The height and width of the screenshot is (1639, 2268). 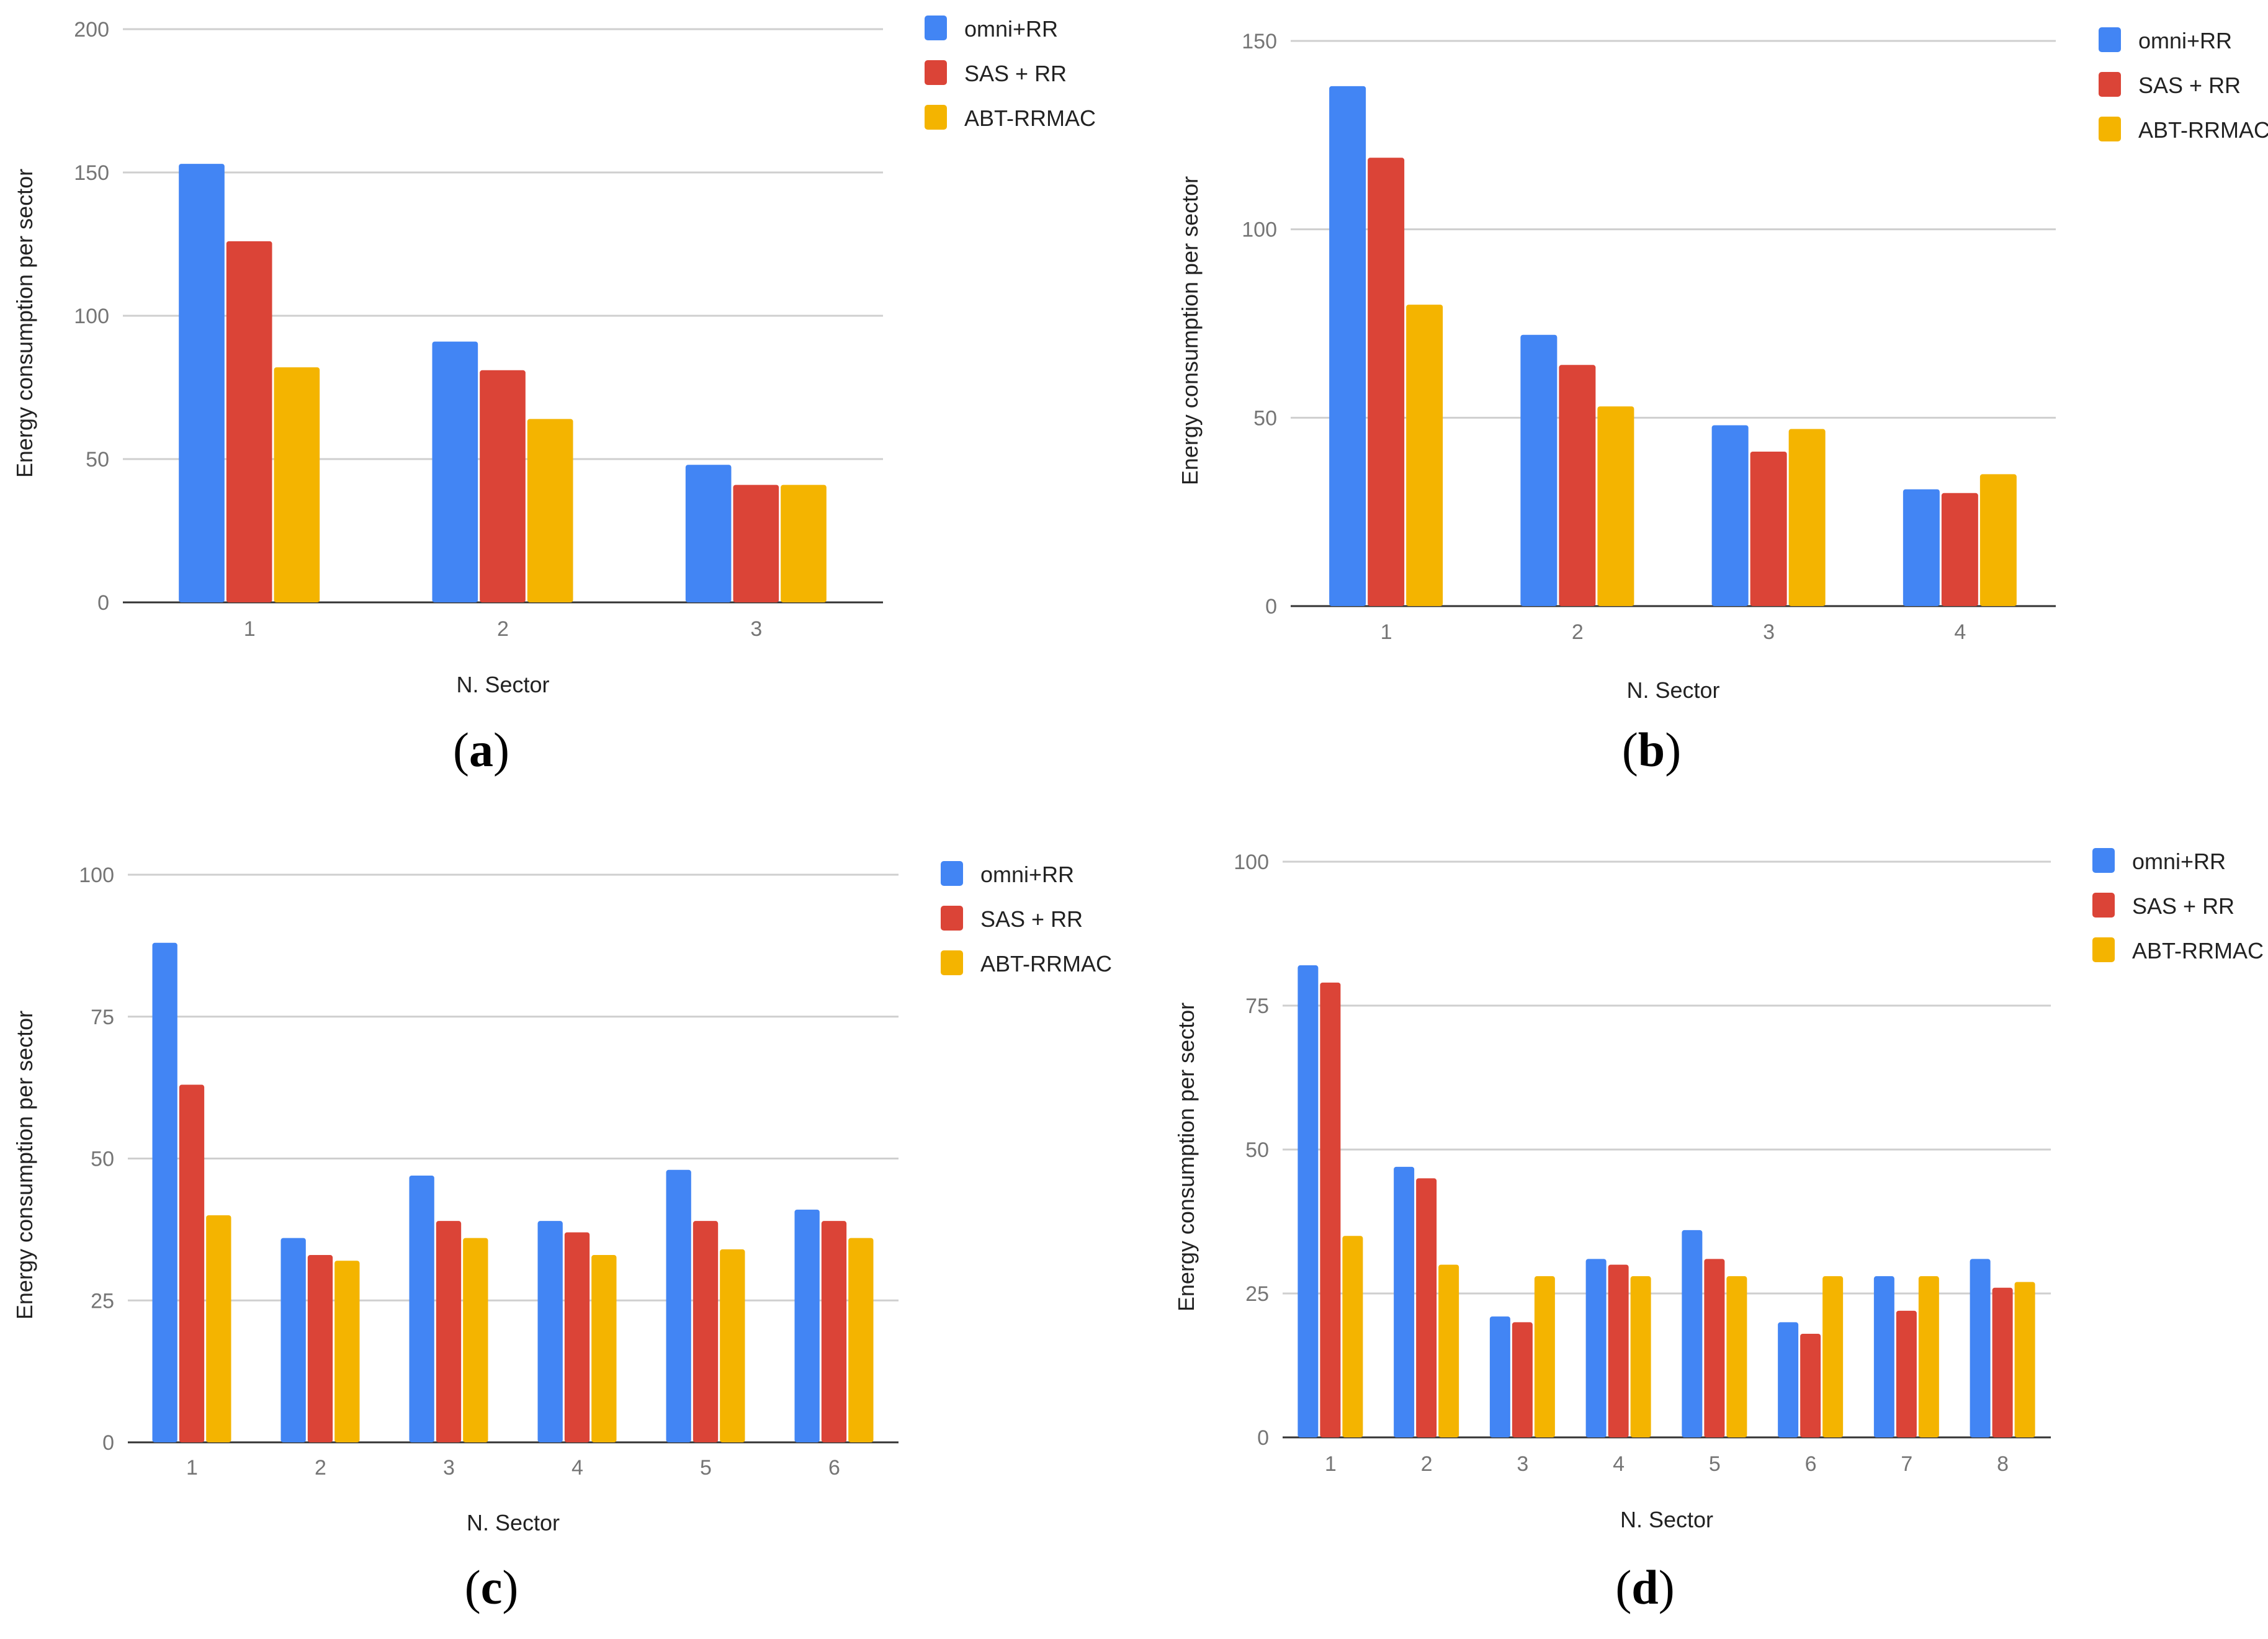 I want to click on panel-label-close-paren: ), so click(x=1673, y=750).